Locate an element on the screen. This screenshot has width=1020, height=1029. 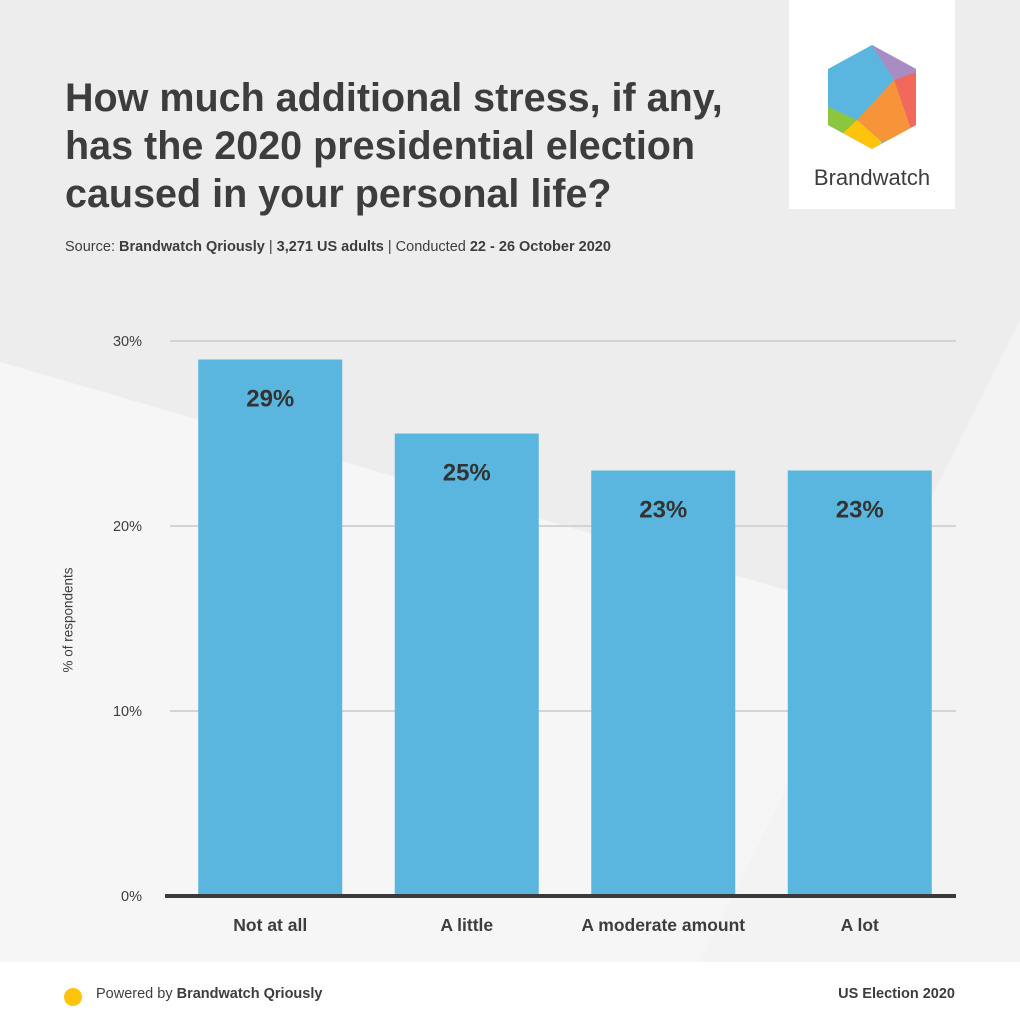
bar-value-label: 25% is located at coordinates (467, 473).